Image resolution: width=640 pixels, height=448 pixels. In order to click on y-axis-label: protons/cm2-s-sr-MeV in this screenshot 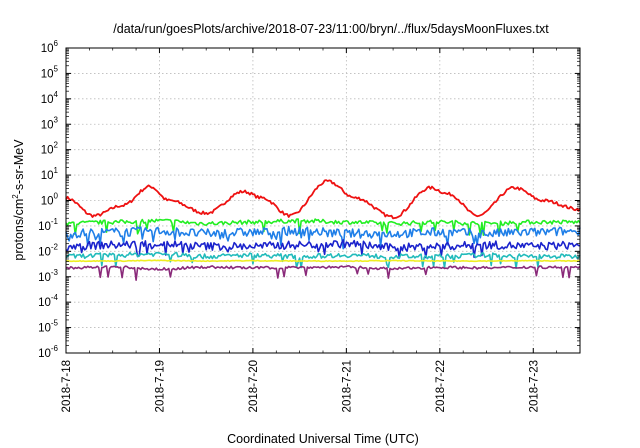, I will do `click(18, 200)`.